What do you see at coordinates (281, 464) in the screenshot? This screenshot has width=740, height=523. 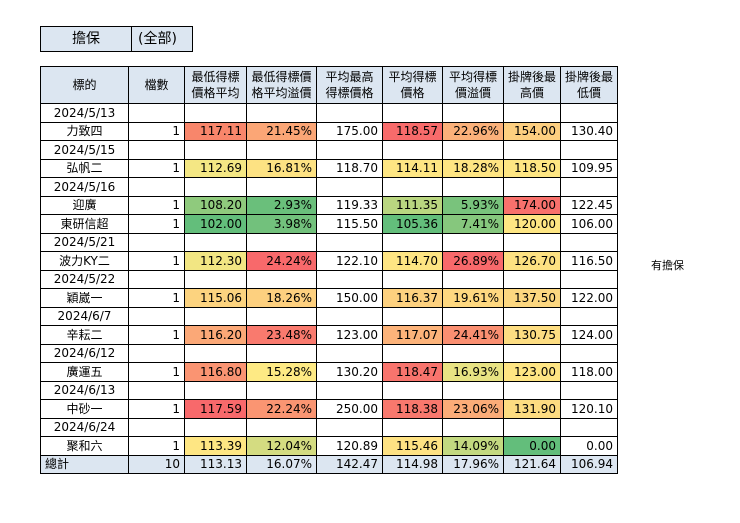 I see `total-cell: 16.07%` at bounding box center [281, 464].